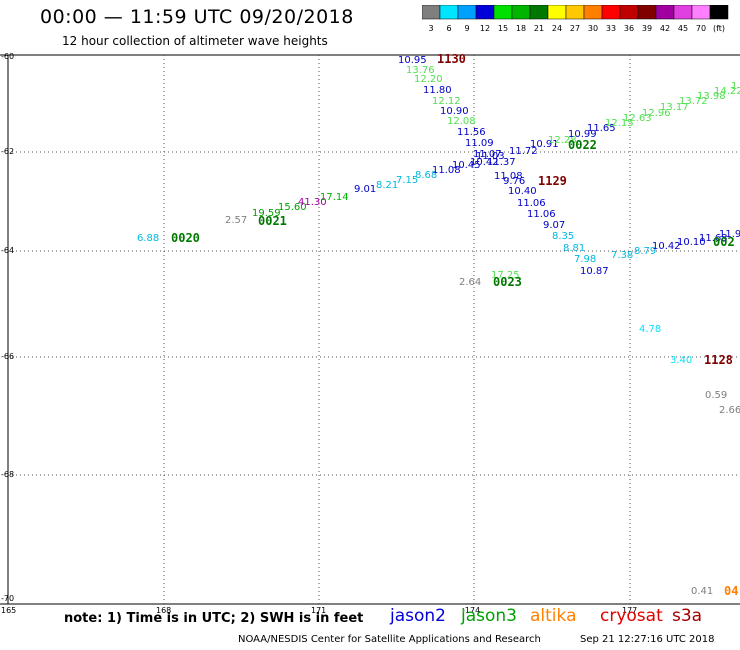 The image size is (740, 650). Describe the element at coordinates (7, 598) in the screenshot. I see `lat-label: -70` at that location.